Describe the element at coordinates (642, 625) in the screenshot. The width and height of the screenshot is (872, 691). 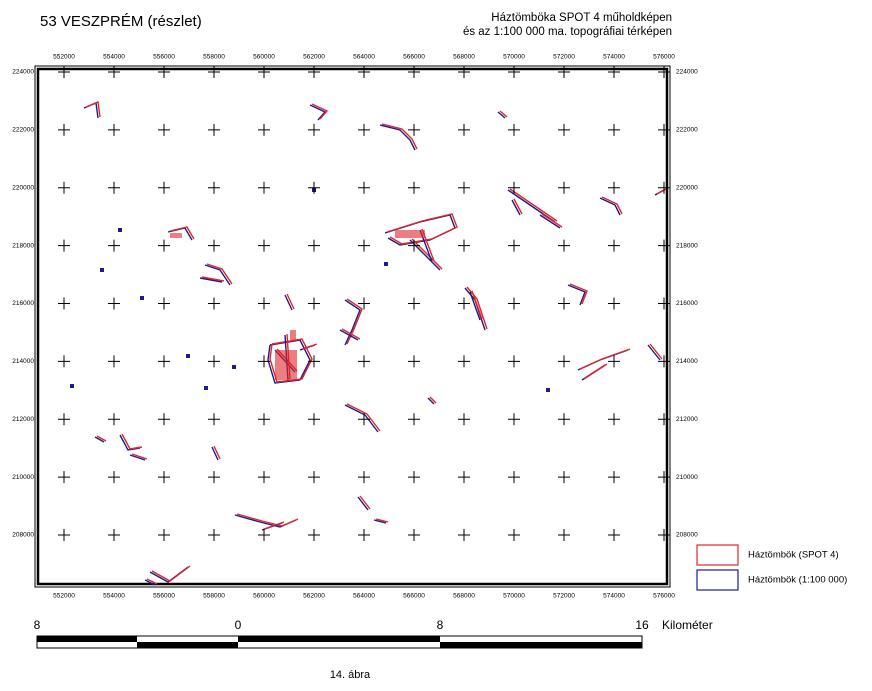
I see `scale-label: 16` at that location.